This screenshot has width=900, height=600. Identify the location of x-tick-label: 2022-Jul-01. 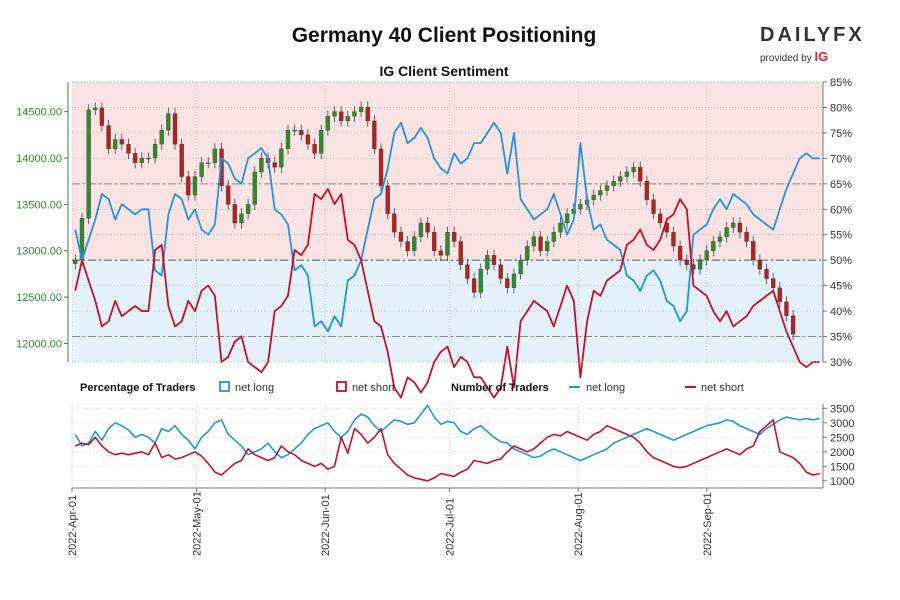
(451, 527).